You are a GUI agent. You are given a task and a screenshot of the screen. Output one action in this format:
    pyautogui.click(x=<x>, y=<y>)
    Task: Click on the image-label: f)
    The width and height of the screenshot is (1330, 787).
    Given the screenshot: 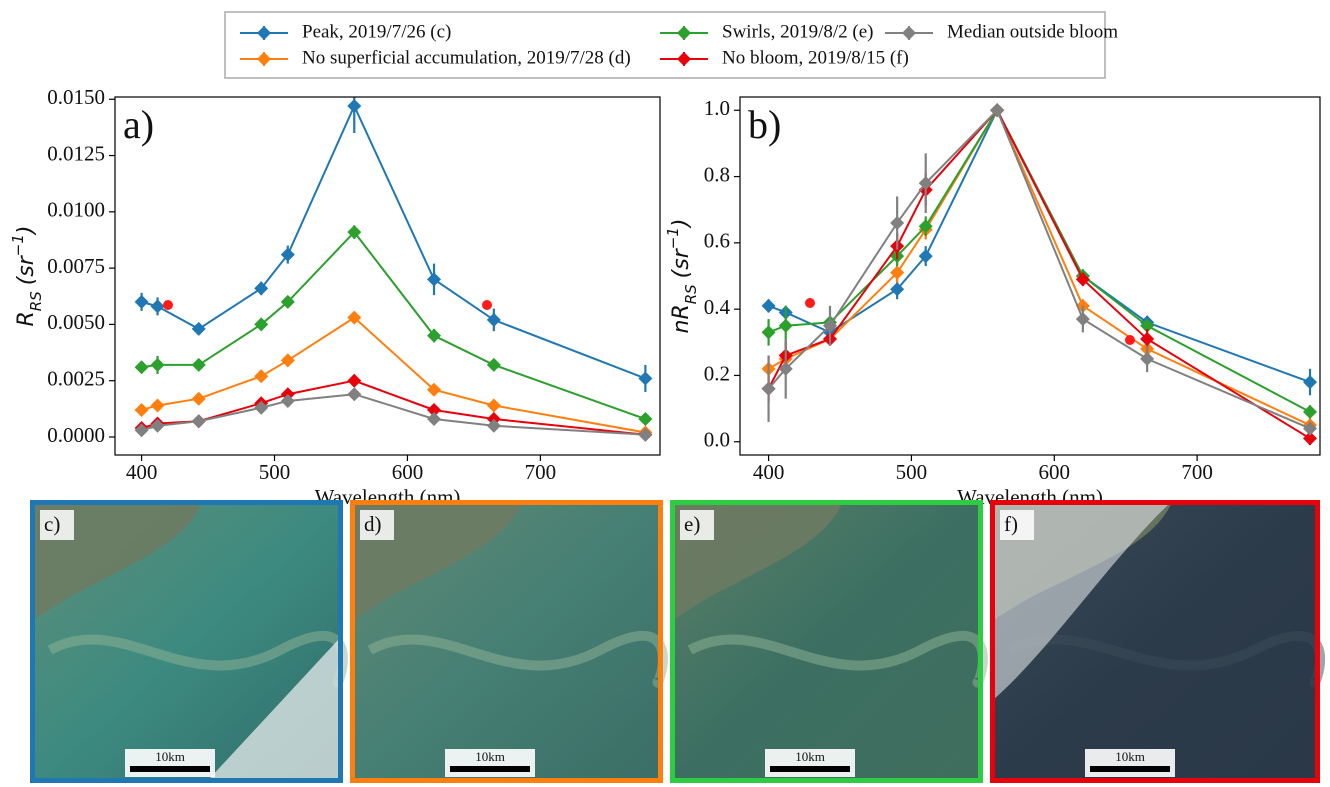 What is the action you would take?
    pyautogui.click(x=1011, y=524)
    